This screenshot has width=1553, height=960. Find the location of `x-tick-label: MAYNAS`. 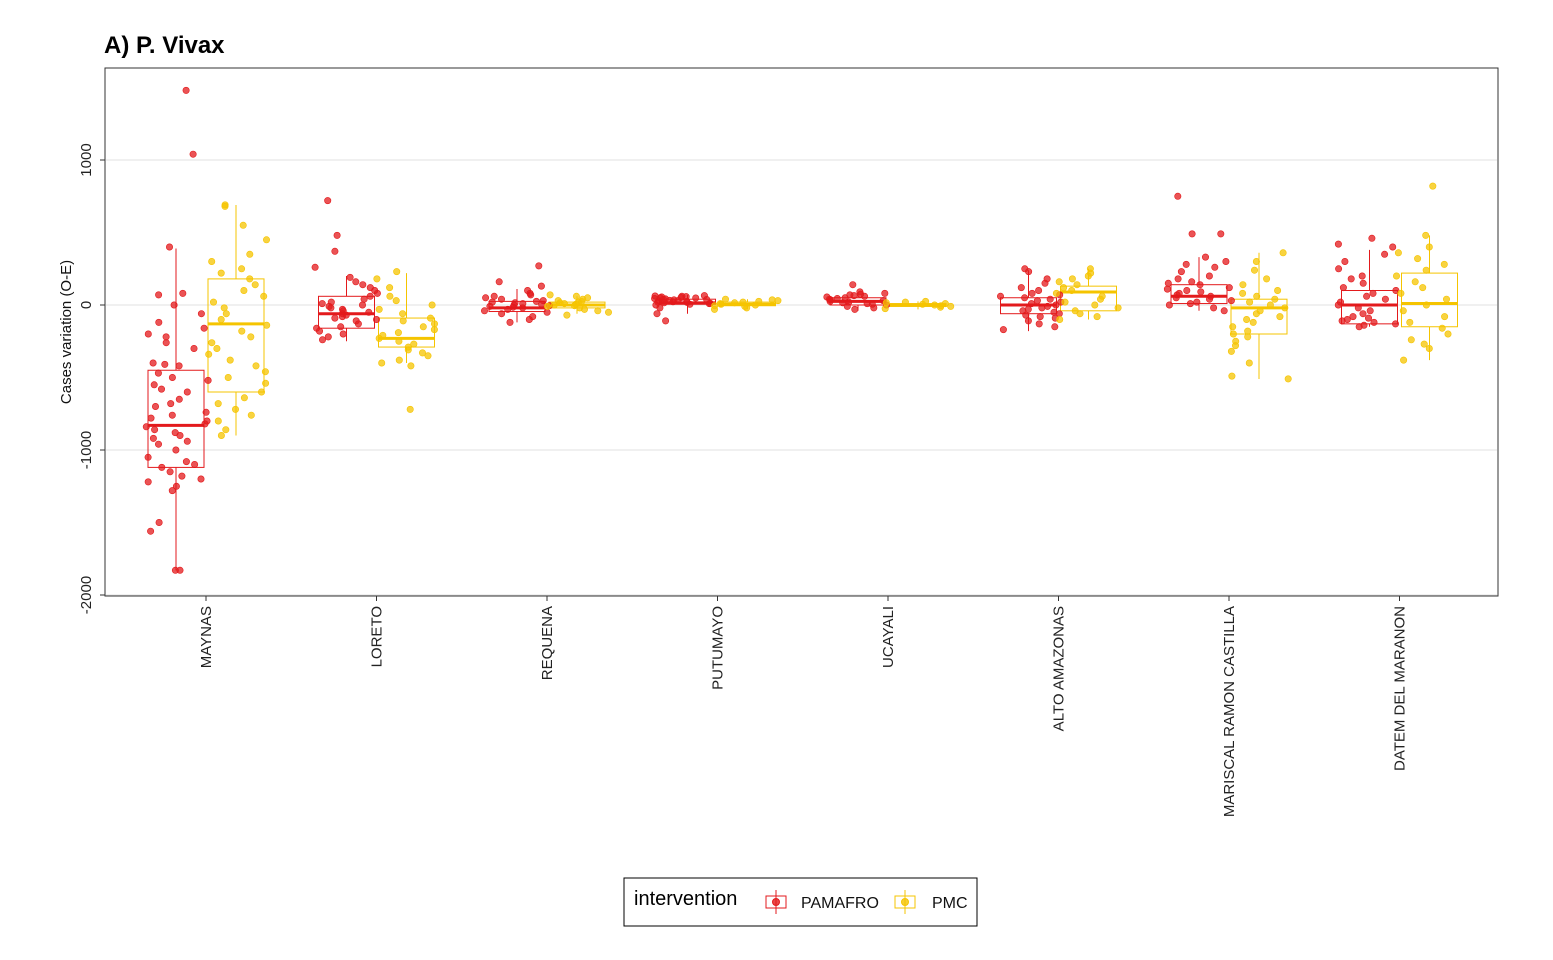

x-tick-label: MAYNAS is located at coordinates (206, 637).